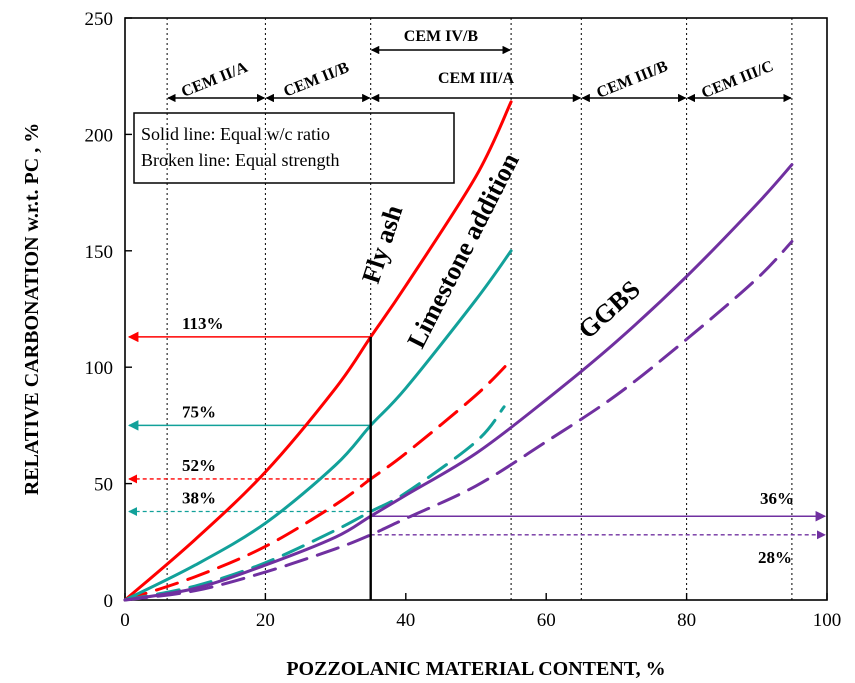 This screenshot has height=683, width=855. I want to click on y-tick-label: 0, so click(109, 601).